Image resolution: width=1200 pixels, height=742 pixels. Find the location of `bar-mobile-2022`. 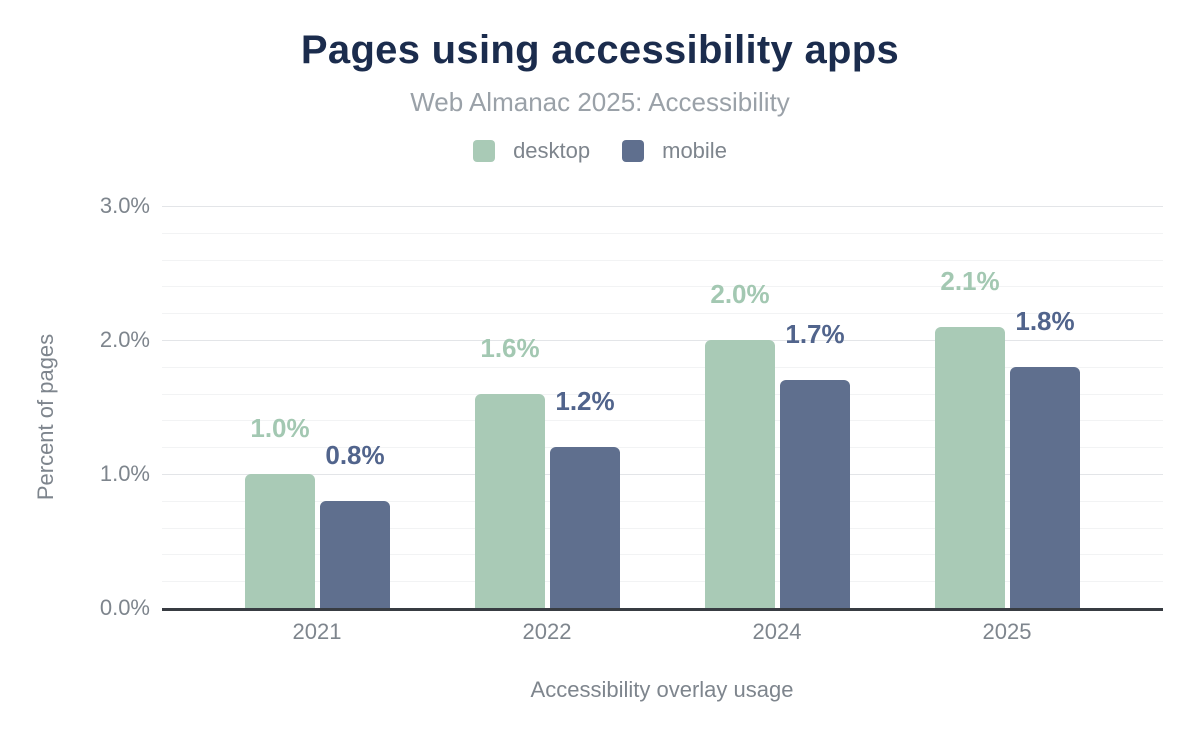

bar-mobile-2022 is located at coordinates (585, 527).